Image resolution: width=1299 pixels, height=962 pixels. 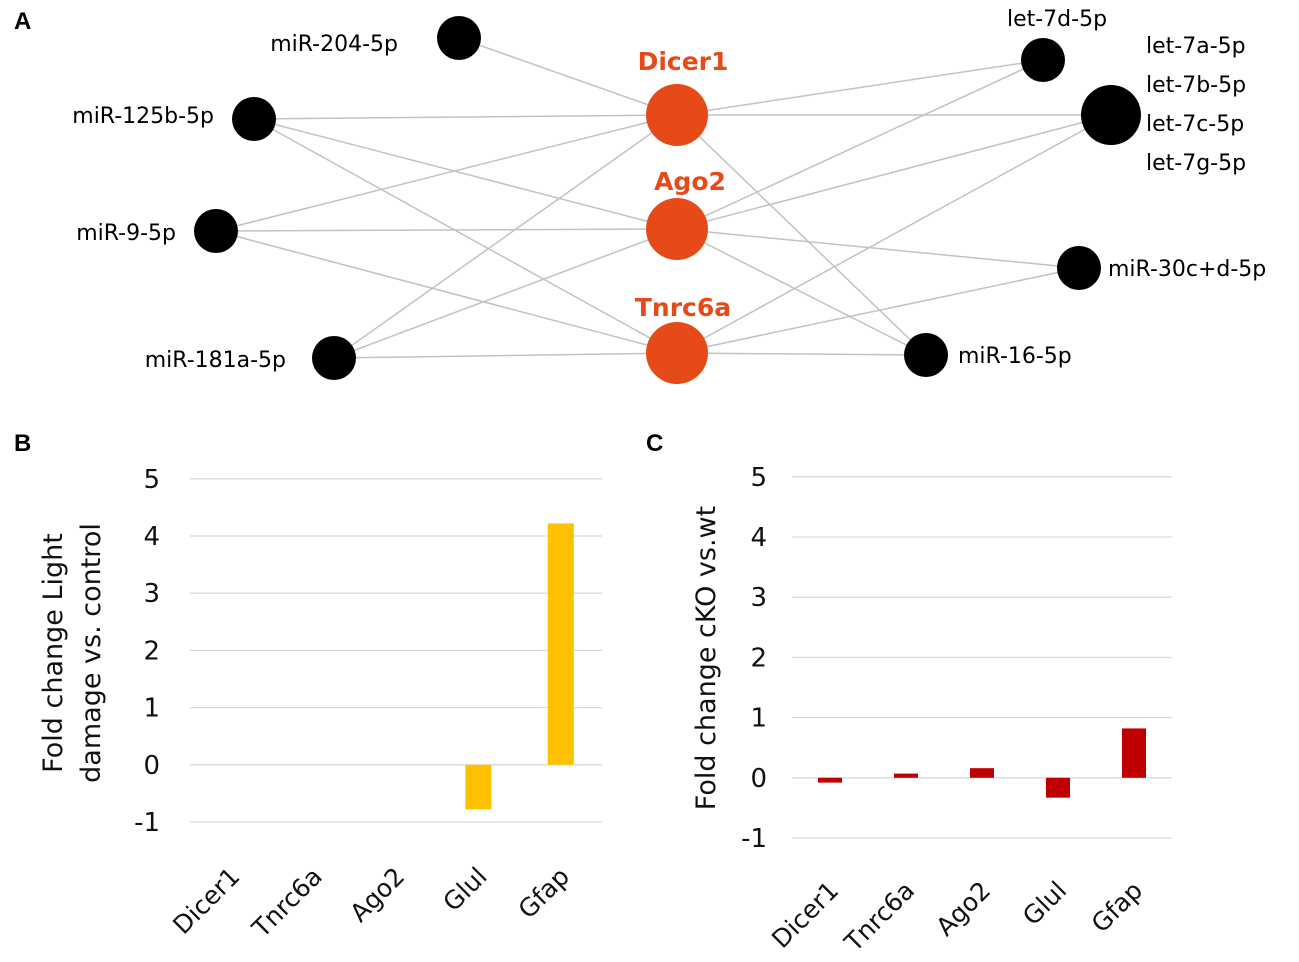 I want to click on edge-mir125b-dicer1, so click(x=465, y=117).